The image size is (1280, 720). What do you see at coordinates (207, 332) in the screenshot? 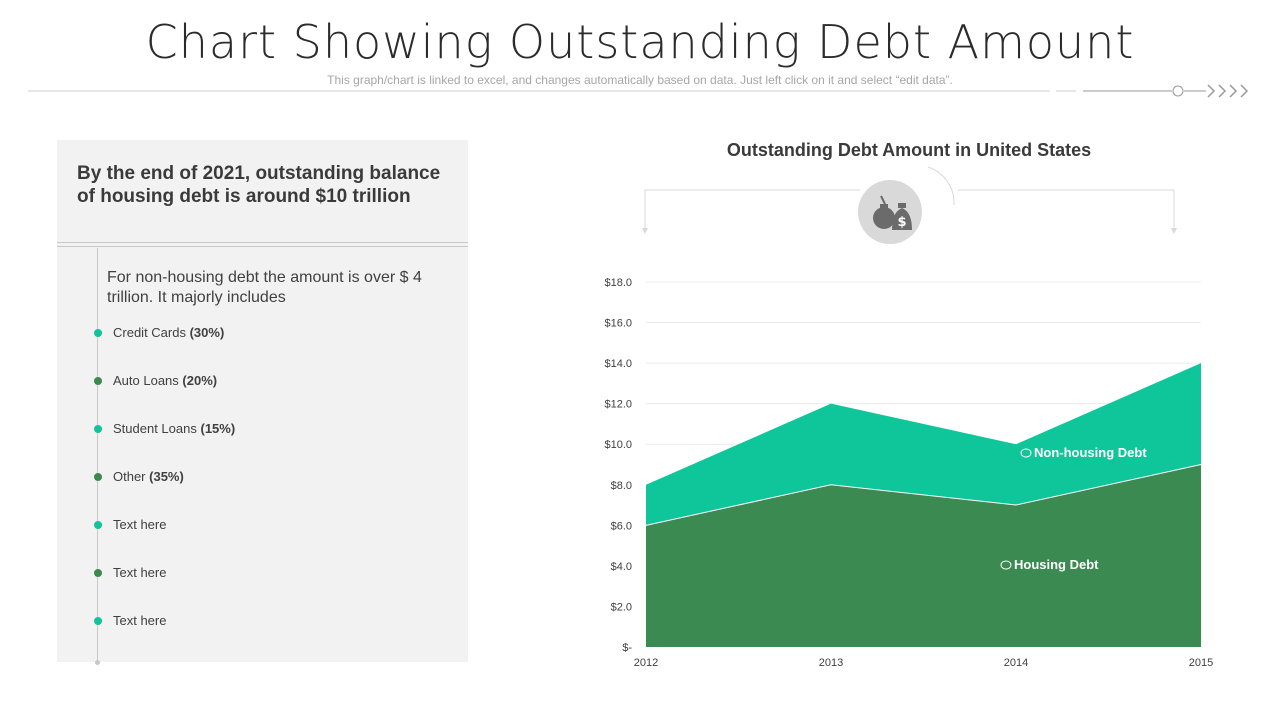
I see `list-item-percent: (30%)` at bounding box center [207, 332].